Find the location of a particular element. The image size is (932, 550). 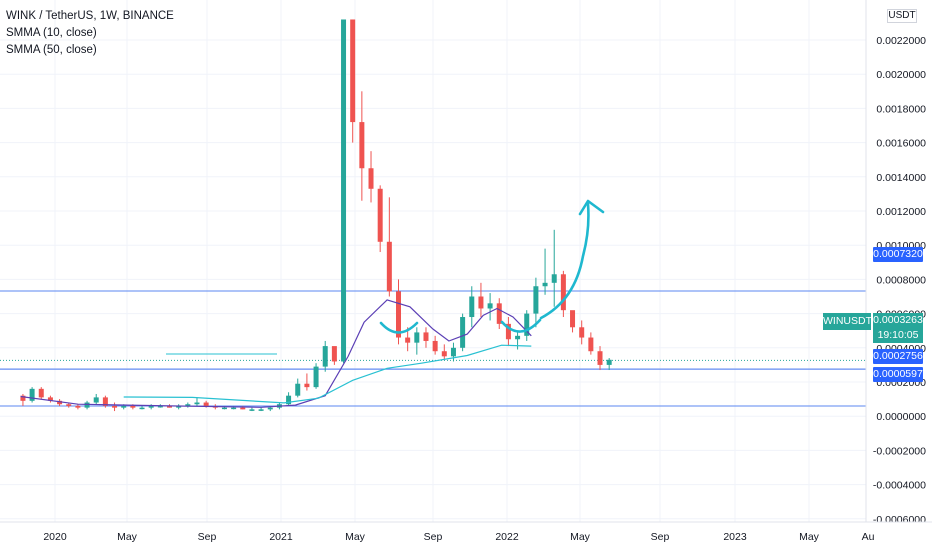

currency-label: USDT is located at coordinates (902, 16).